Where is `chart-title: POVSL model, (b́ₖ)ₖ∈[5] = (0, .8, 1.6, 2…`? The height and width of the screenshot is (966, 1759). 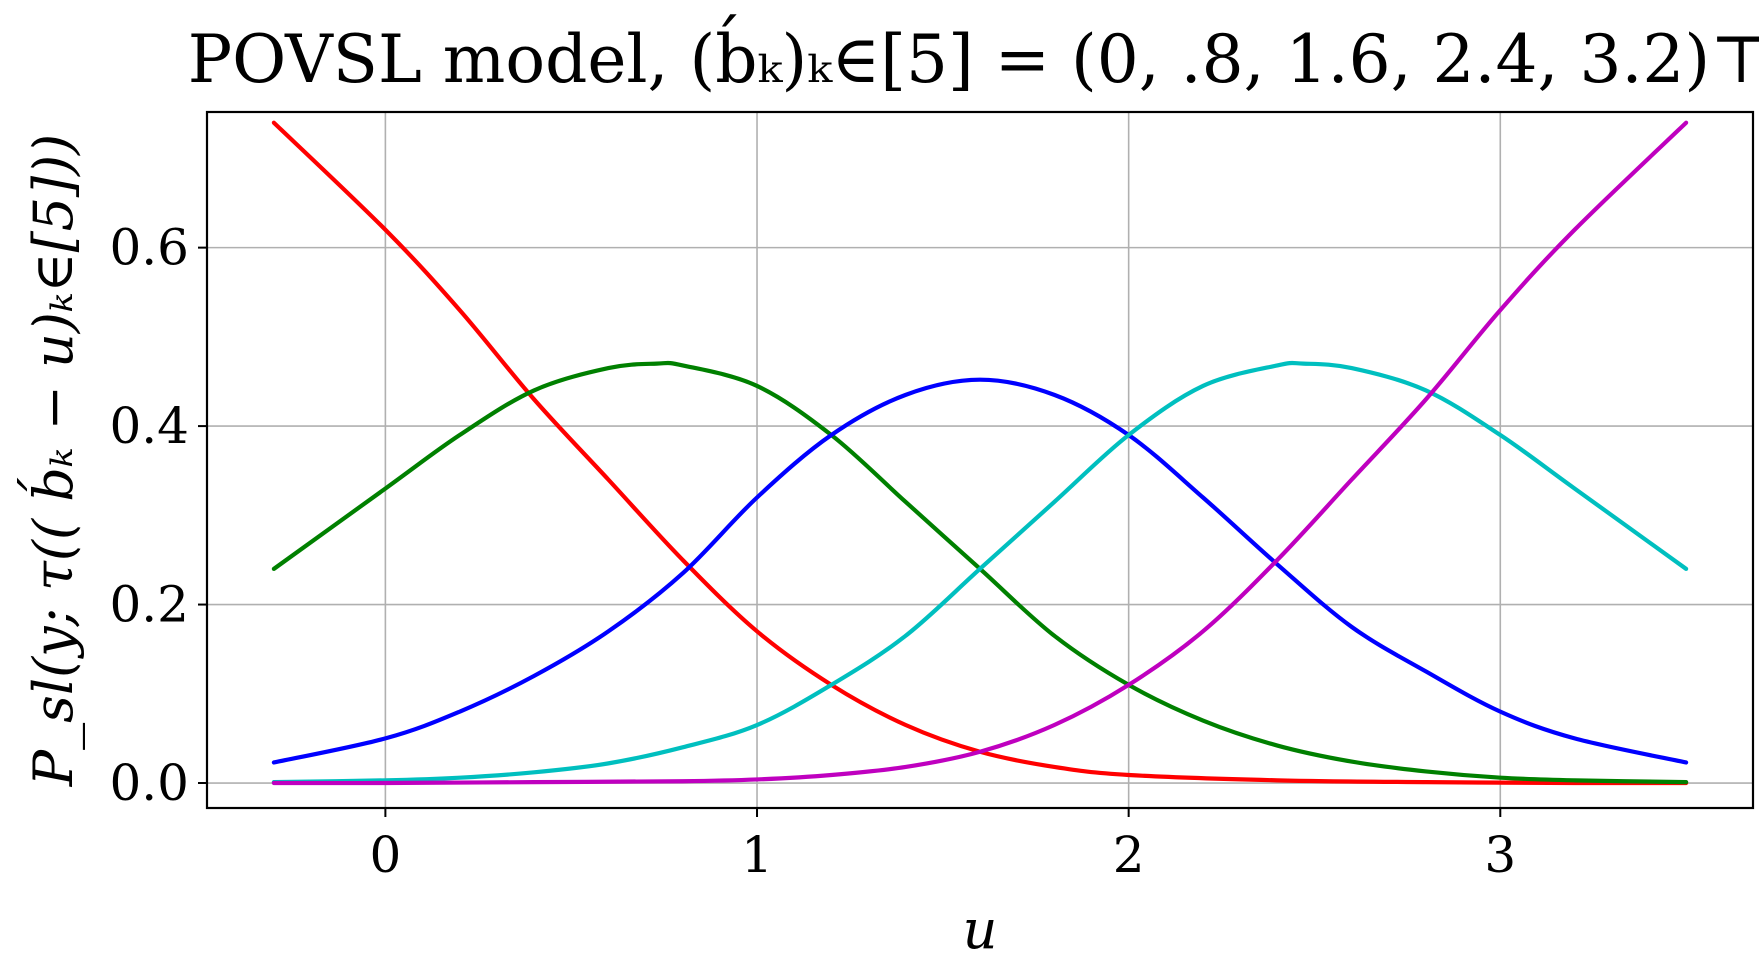
chart-title: POVSL model, (b́ₖ)ₖ∈[5] = (0, .8, 1.6, 2… is located at coordinates (973, 57).